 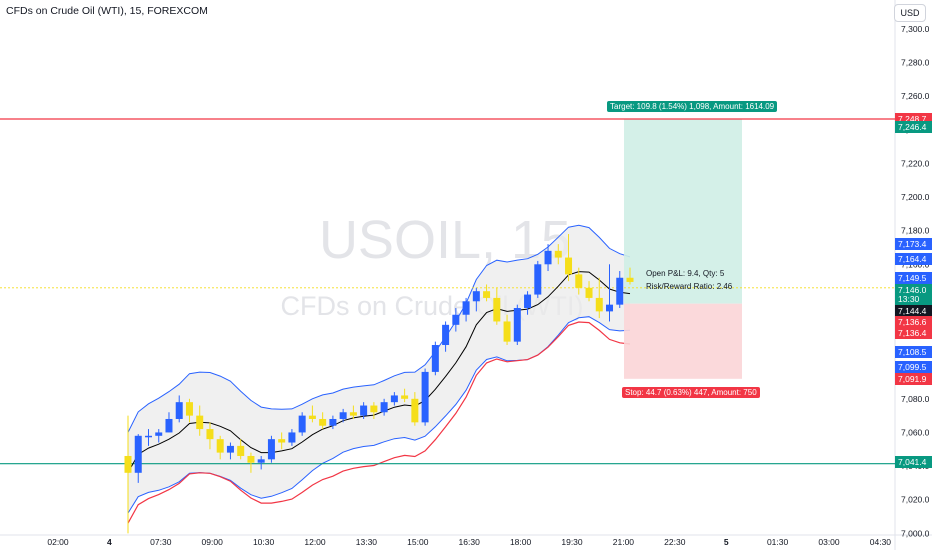 What do you see at coordinates (913, 299) in the screenshot?
I see `price-axis-tag: 13:30` at bounding box center [913, 299].